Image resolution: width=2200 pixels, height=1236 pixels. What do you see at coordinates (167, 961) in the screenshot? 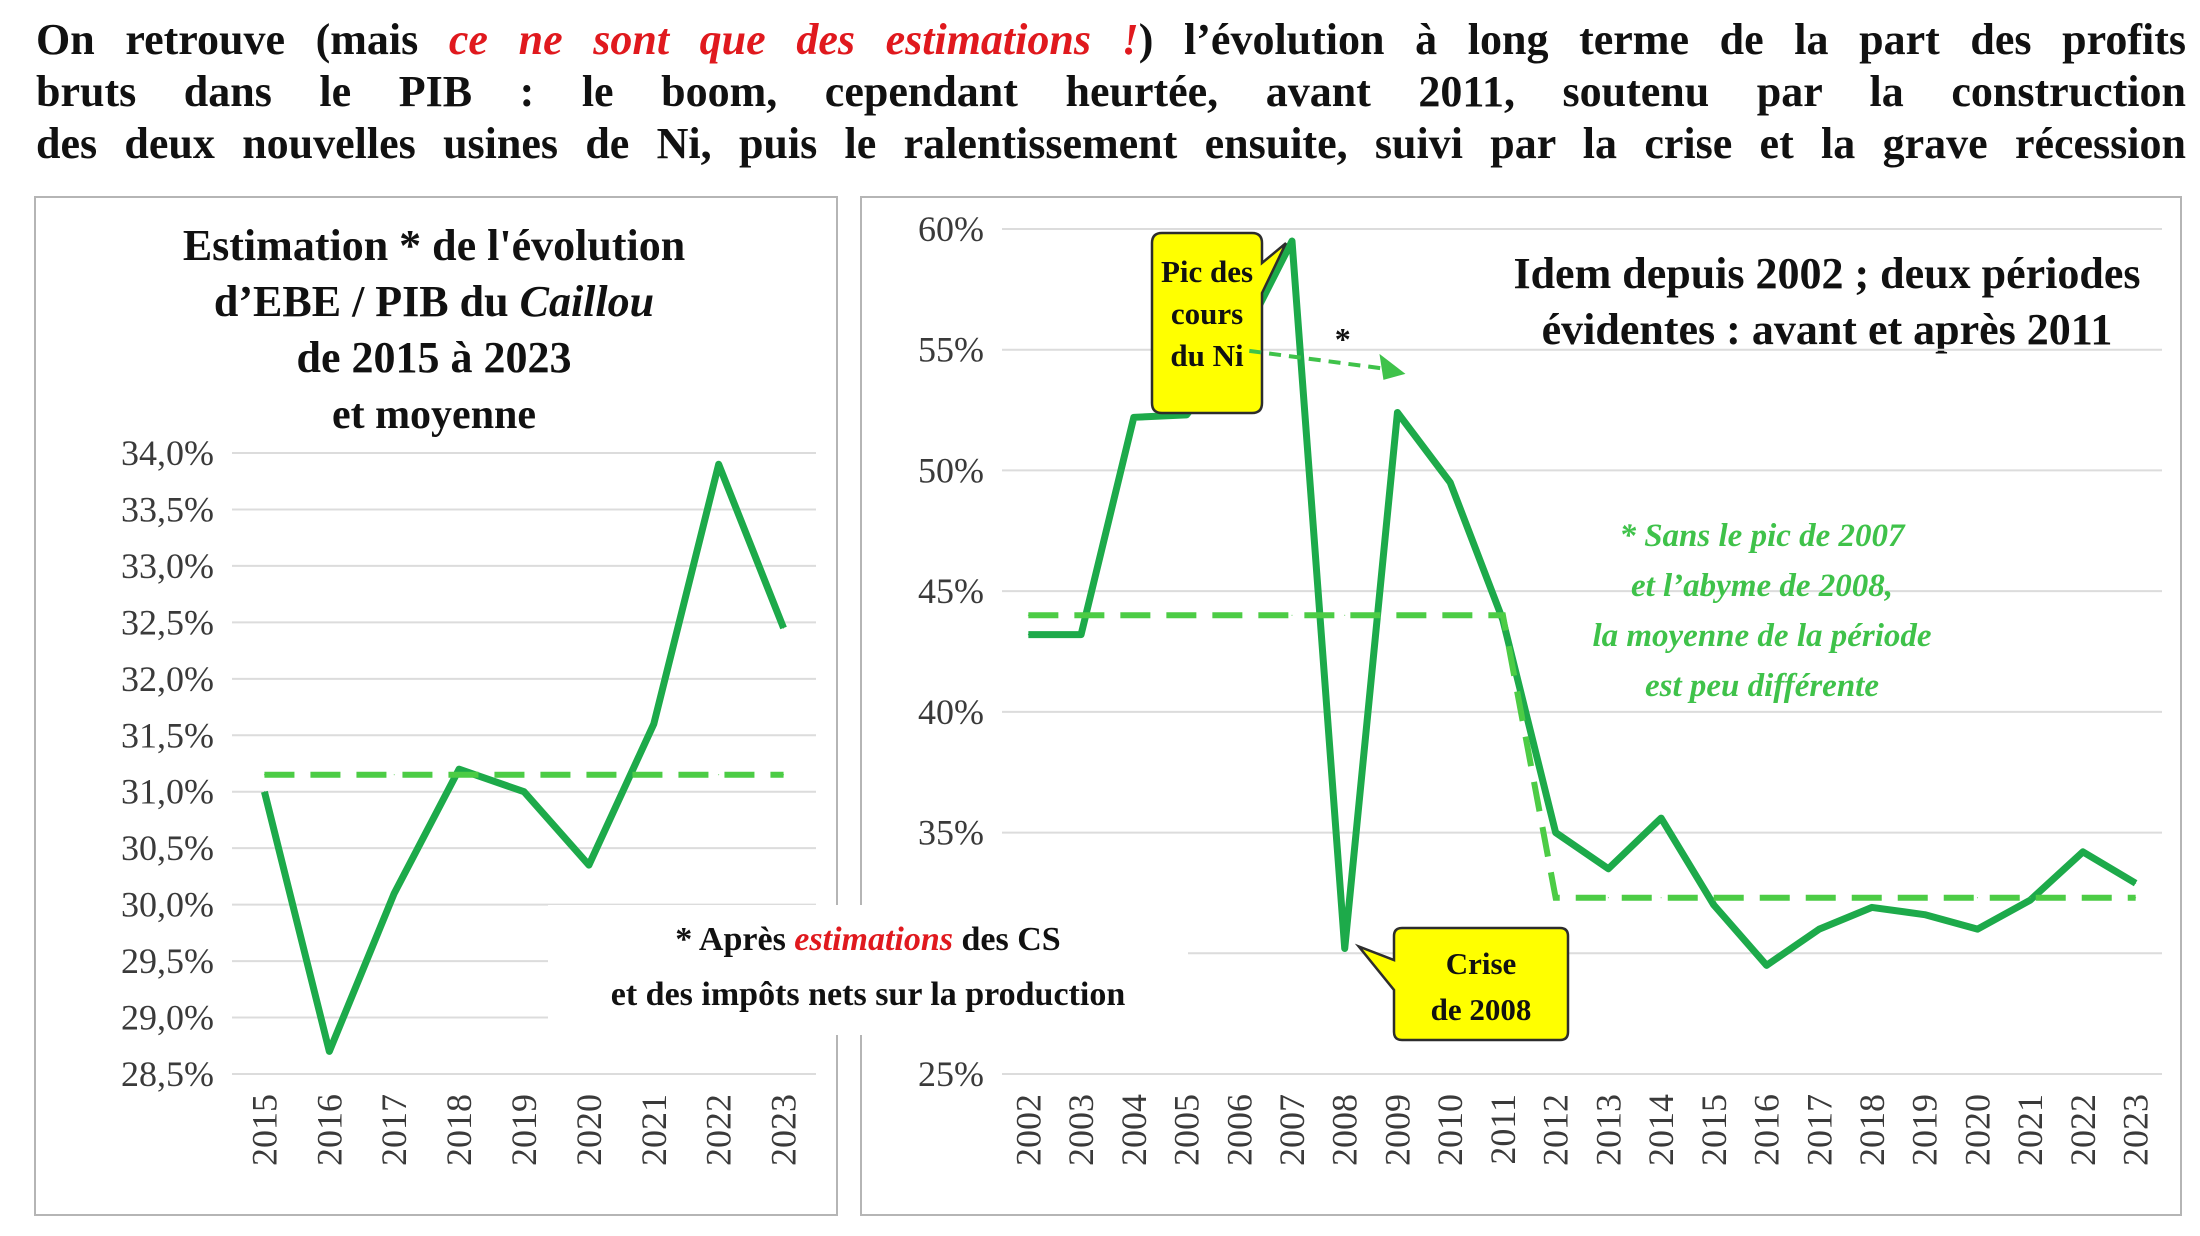
I see `y-tick-label: 29,5%` at bounding box center [167, 961].